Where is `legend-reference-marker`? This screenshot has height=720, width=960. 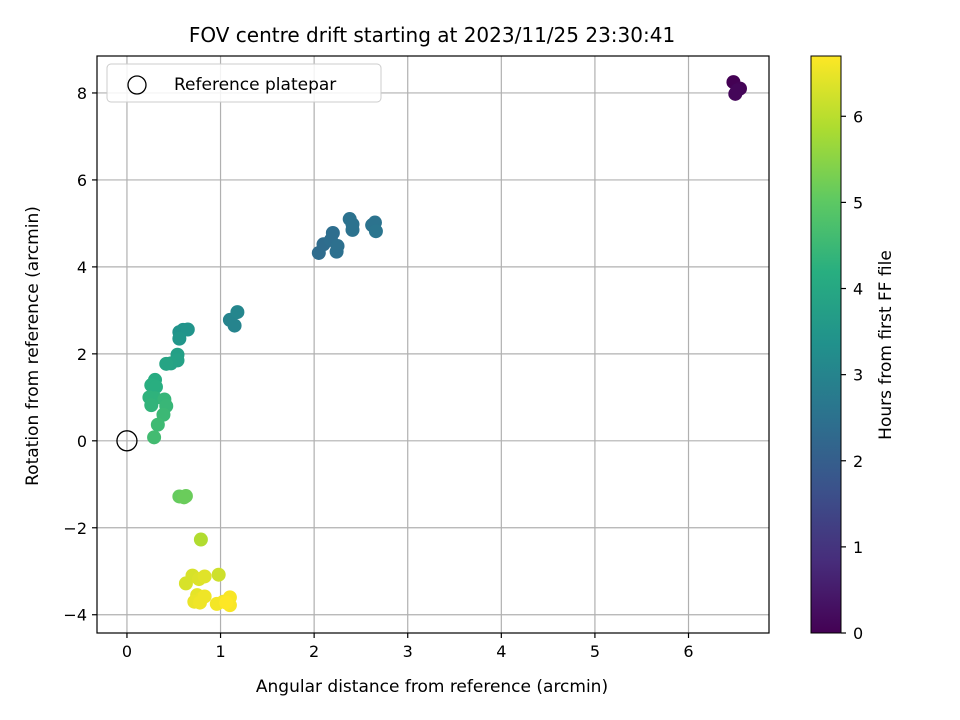 legend-reference-marker is located at coordinates (137, 85).